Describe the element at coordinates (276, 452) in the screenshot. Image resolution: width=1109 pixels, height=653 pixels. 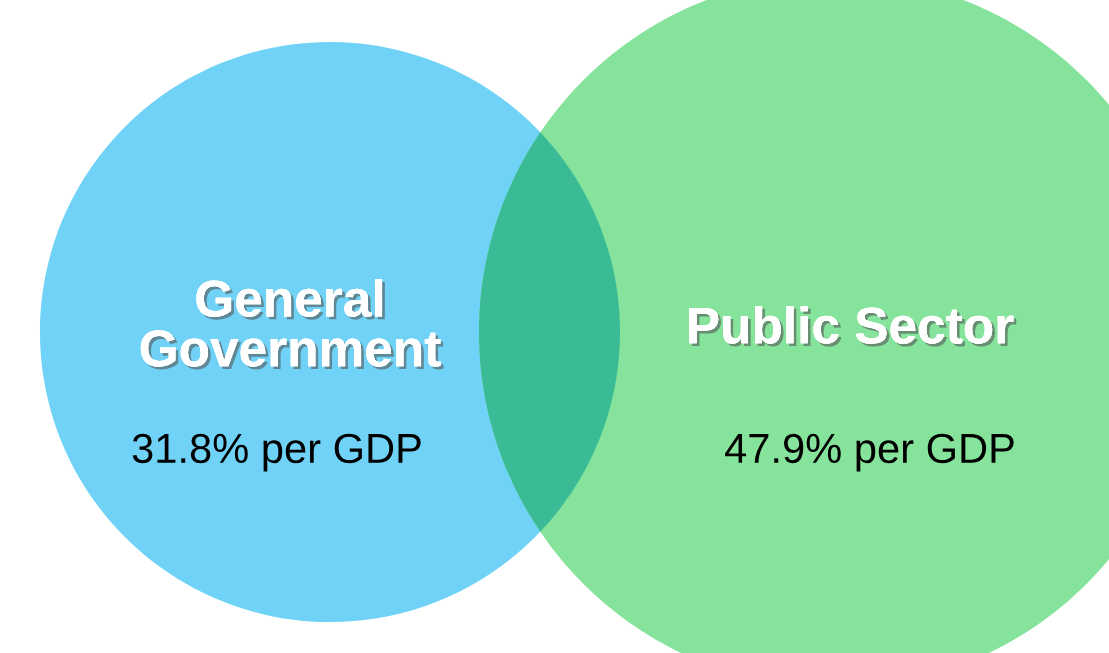
I see `data-label: 31.8% per GDP` at that location.